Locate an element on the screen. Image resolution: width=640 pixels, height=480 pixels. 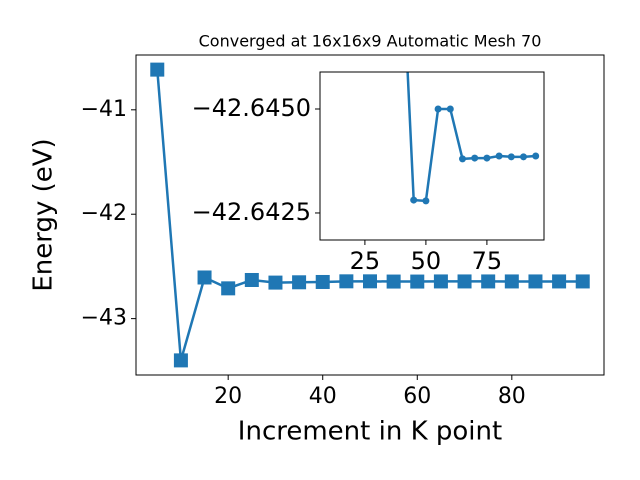
y-tick-label: −42 is located at coordinates (104, 213).